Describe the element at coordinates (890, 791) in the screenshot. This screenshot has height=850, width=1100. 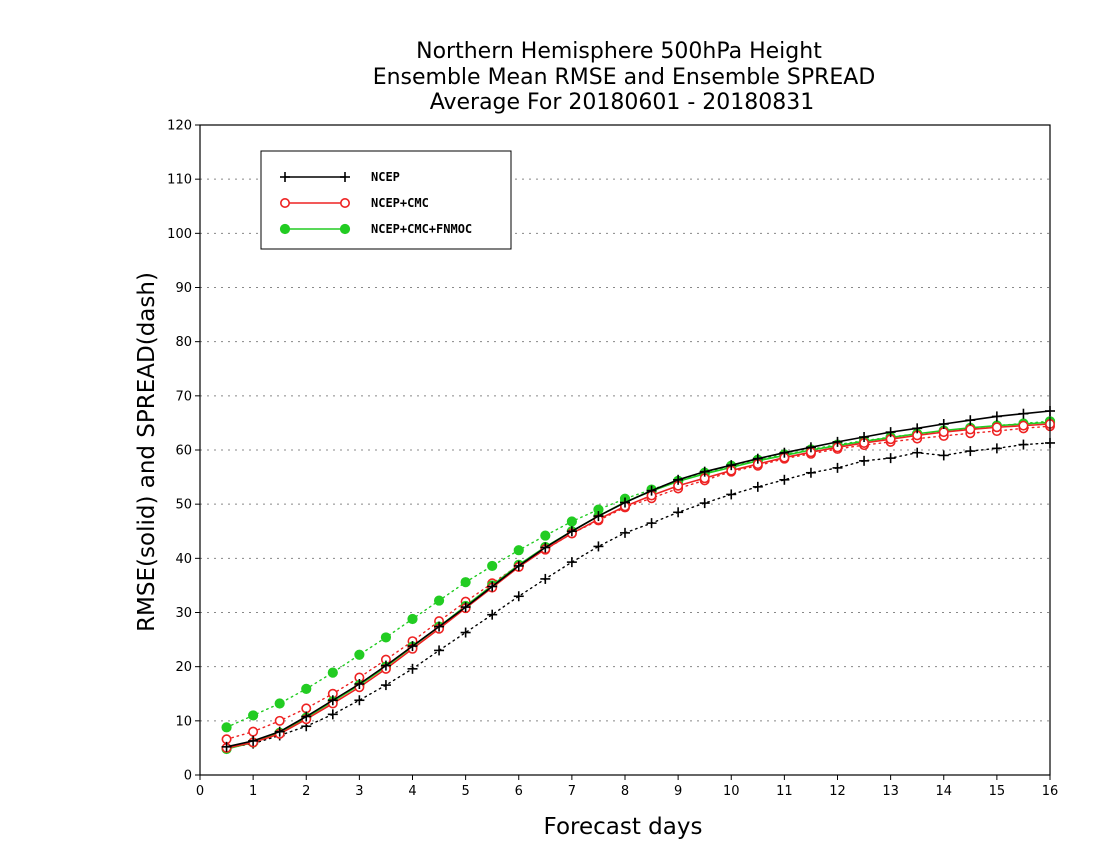
I see `x-tick-label: 13` at that location.